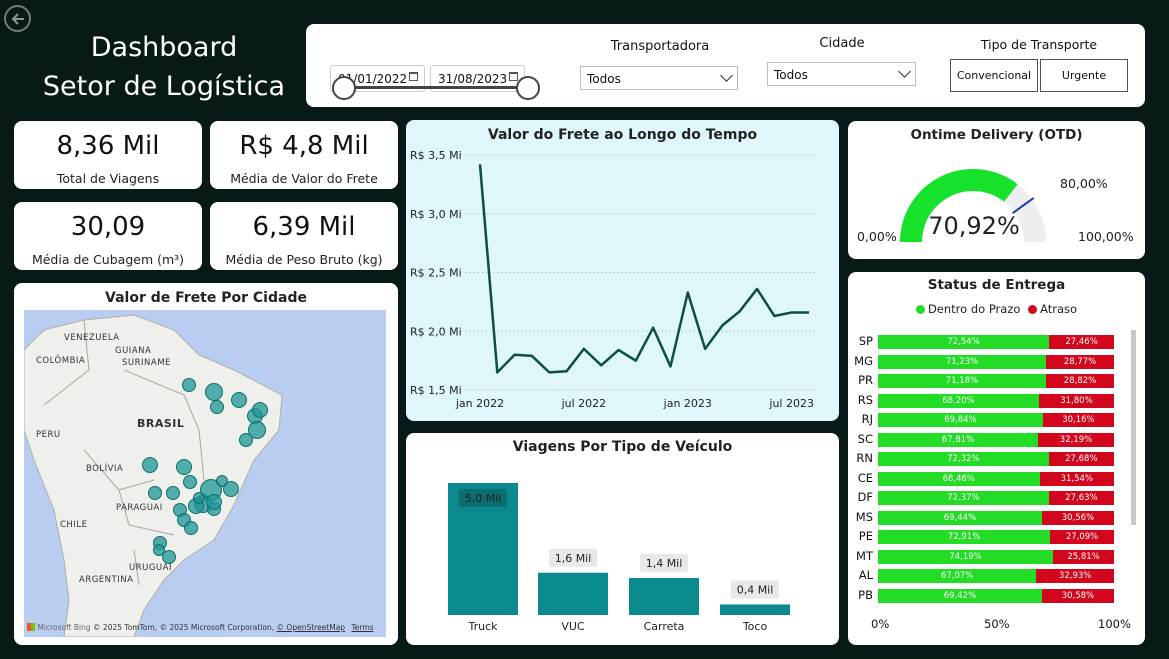 The image size is (1169, 659). Describe the element at coordinates (1133, 427) in the screenshot. I see `status-scrollbar` at that location.